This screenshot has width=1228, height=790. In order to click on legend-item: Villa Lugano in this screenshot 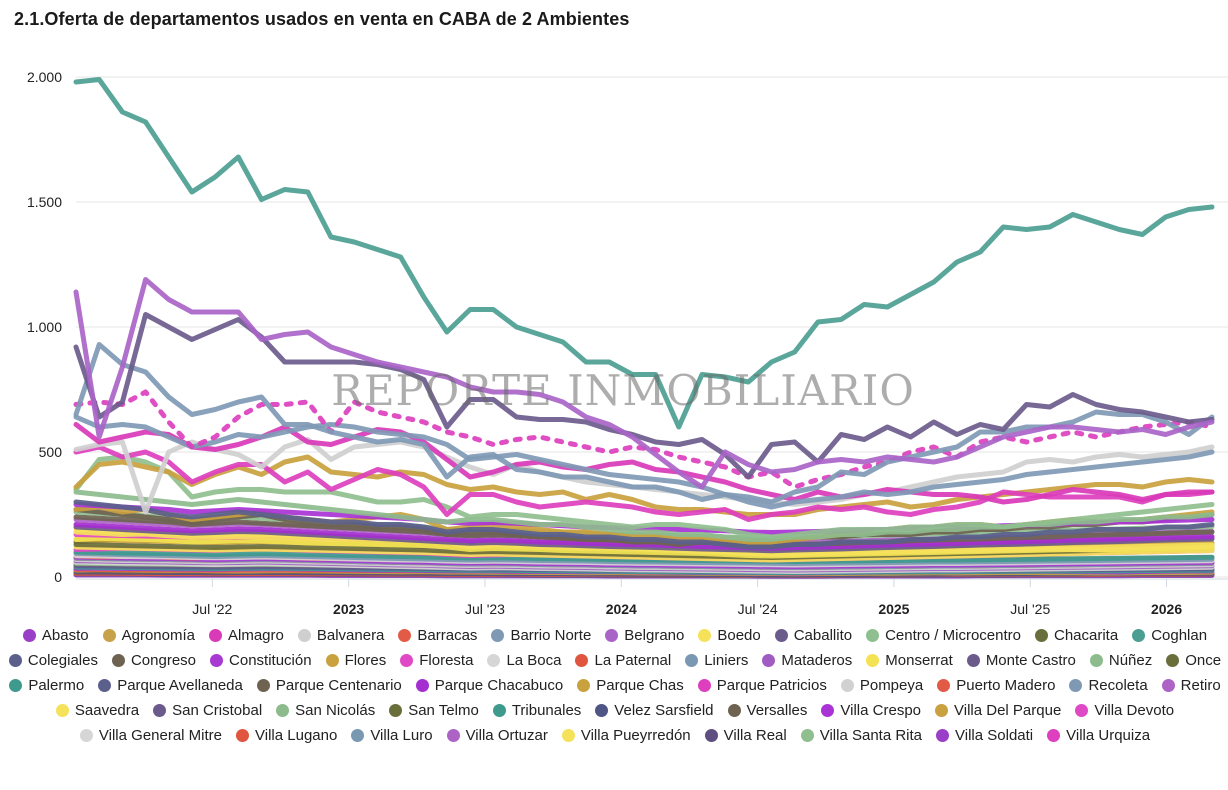, I will do `click(286, 735)`.